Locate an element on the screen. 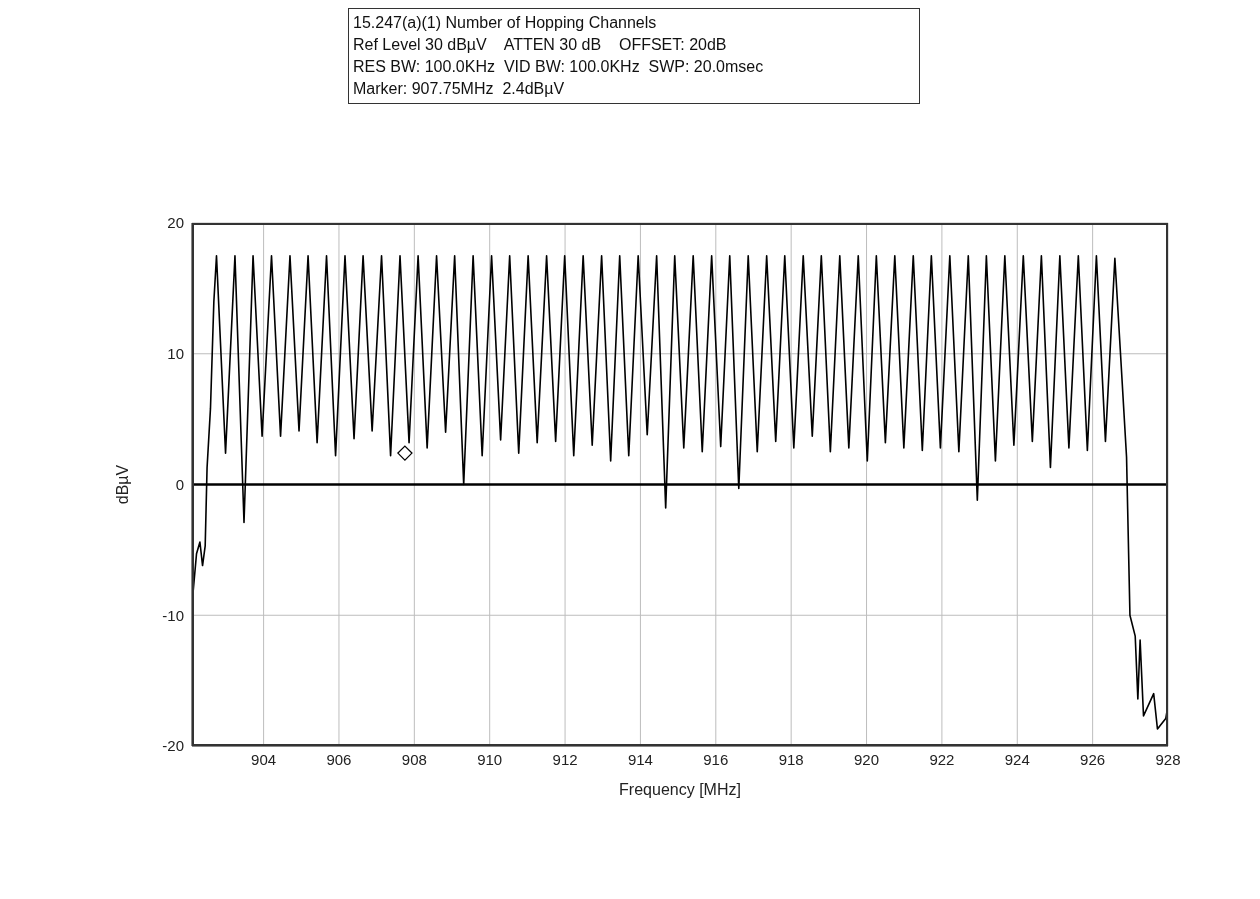  y-tick-label: 20 is located at coordinates (175, 223).